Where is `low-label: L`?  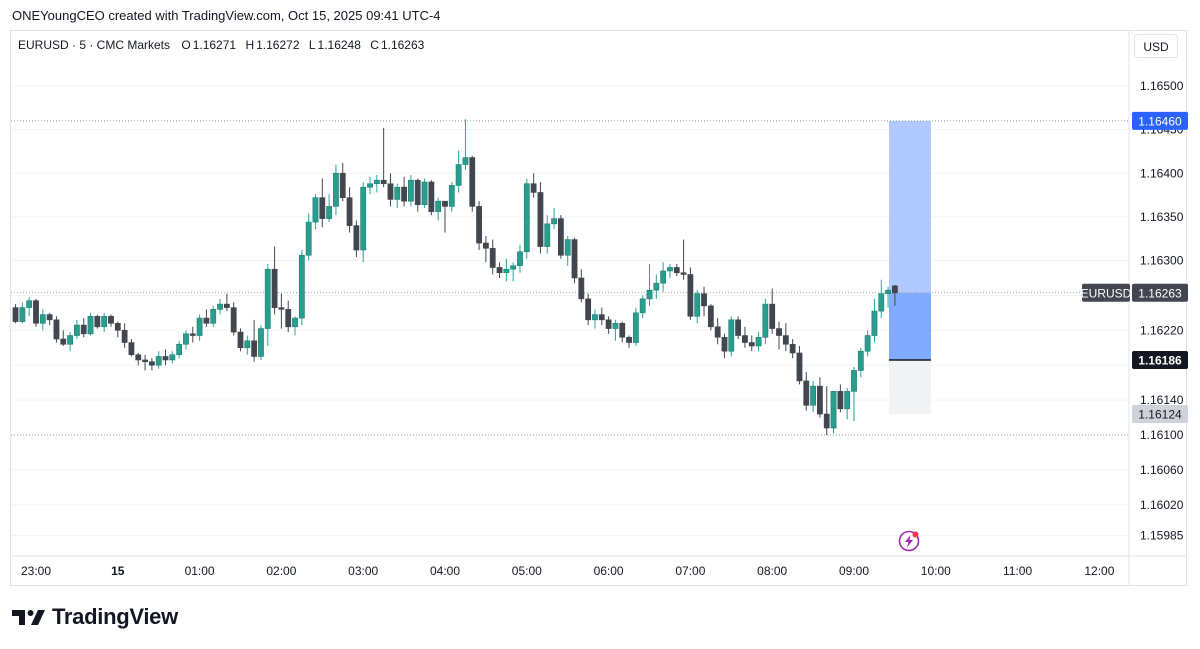
low-label: L is located at coordinates (312, 45).